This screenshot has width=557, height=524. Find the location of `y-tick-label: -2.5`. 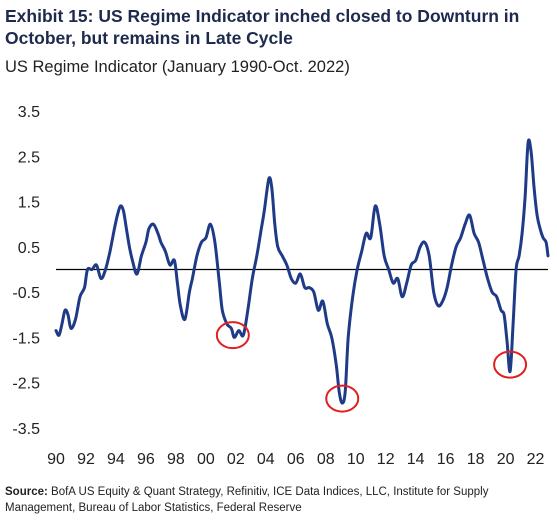

y-tick-label: -2.5 is located at coordinates (26, 384).